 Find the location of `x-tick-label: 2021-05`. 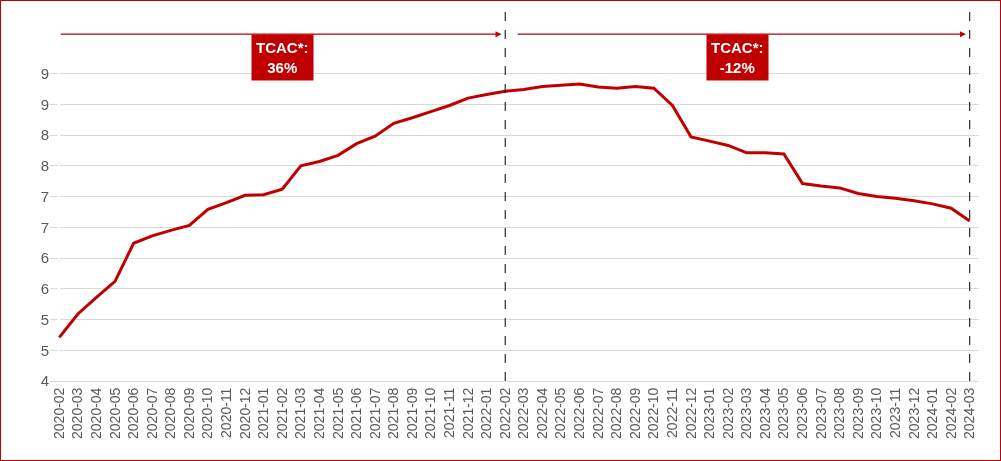

x-tick-label: 2021-05 is located at coordinates (337, 413).